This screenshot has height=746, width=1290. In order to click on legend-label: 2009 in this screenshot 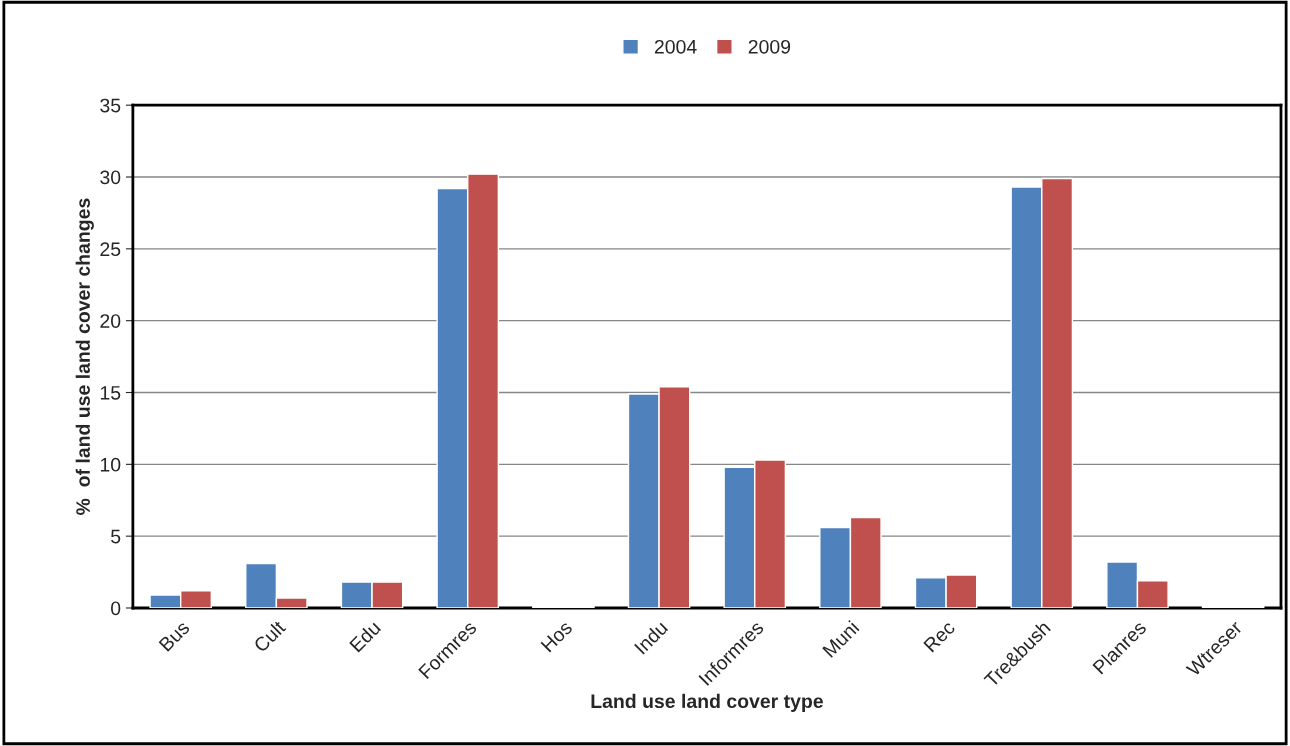, I will do `click(769, 46)`.